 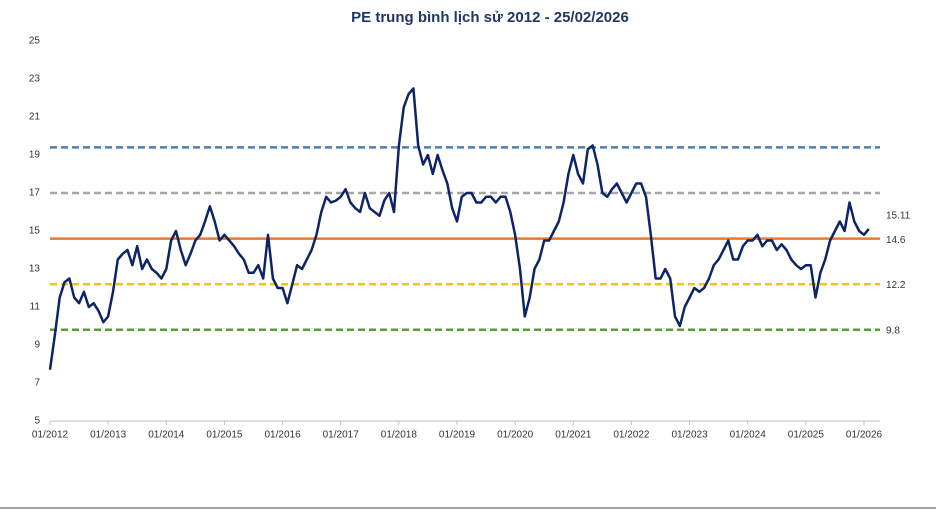 I want to click on x-tick-label: 01/2023, so click(x=689, y=435).